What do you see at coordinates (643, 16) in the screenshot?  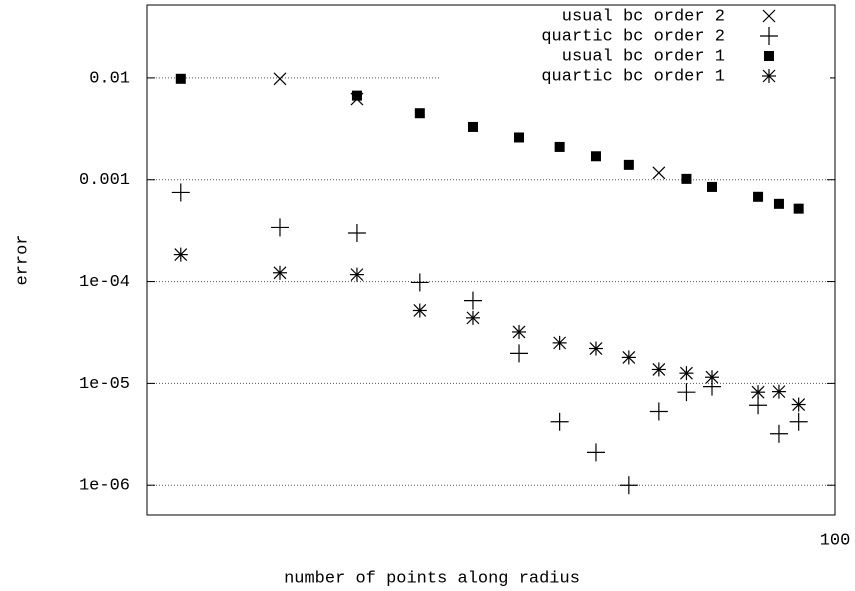 I see `legend-label: usual bc order 2` at bounding box center [643, 16].